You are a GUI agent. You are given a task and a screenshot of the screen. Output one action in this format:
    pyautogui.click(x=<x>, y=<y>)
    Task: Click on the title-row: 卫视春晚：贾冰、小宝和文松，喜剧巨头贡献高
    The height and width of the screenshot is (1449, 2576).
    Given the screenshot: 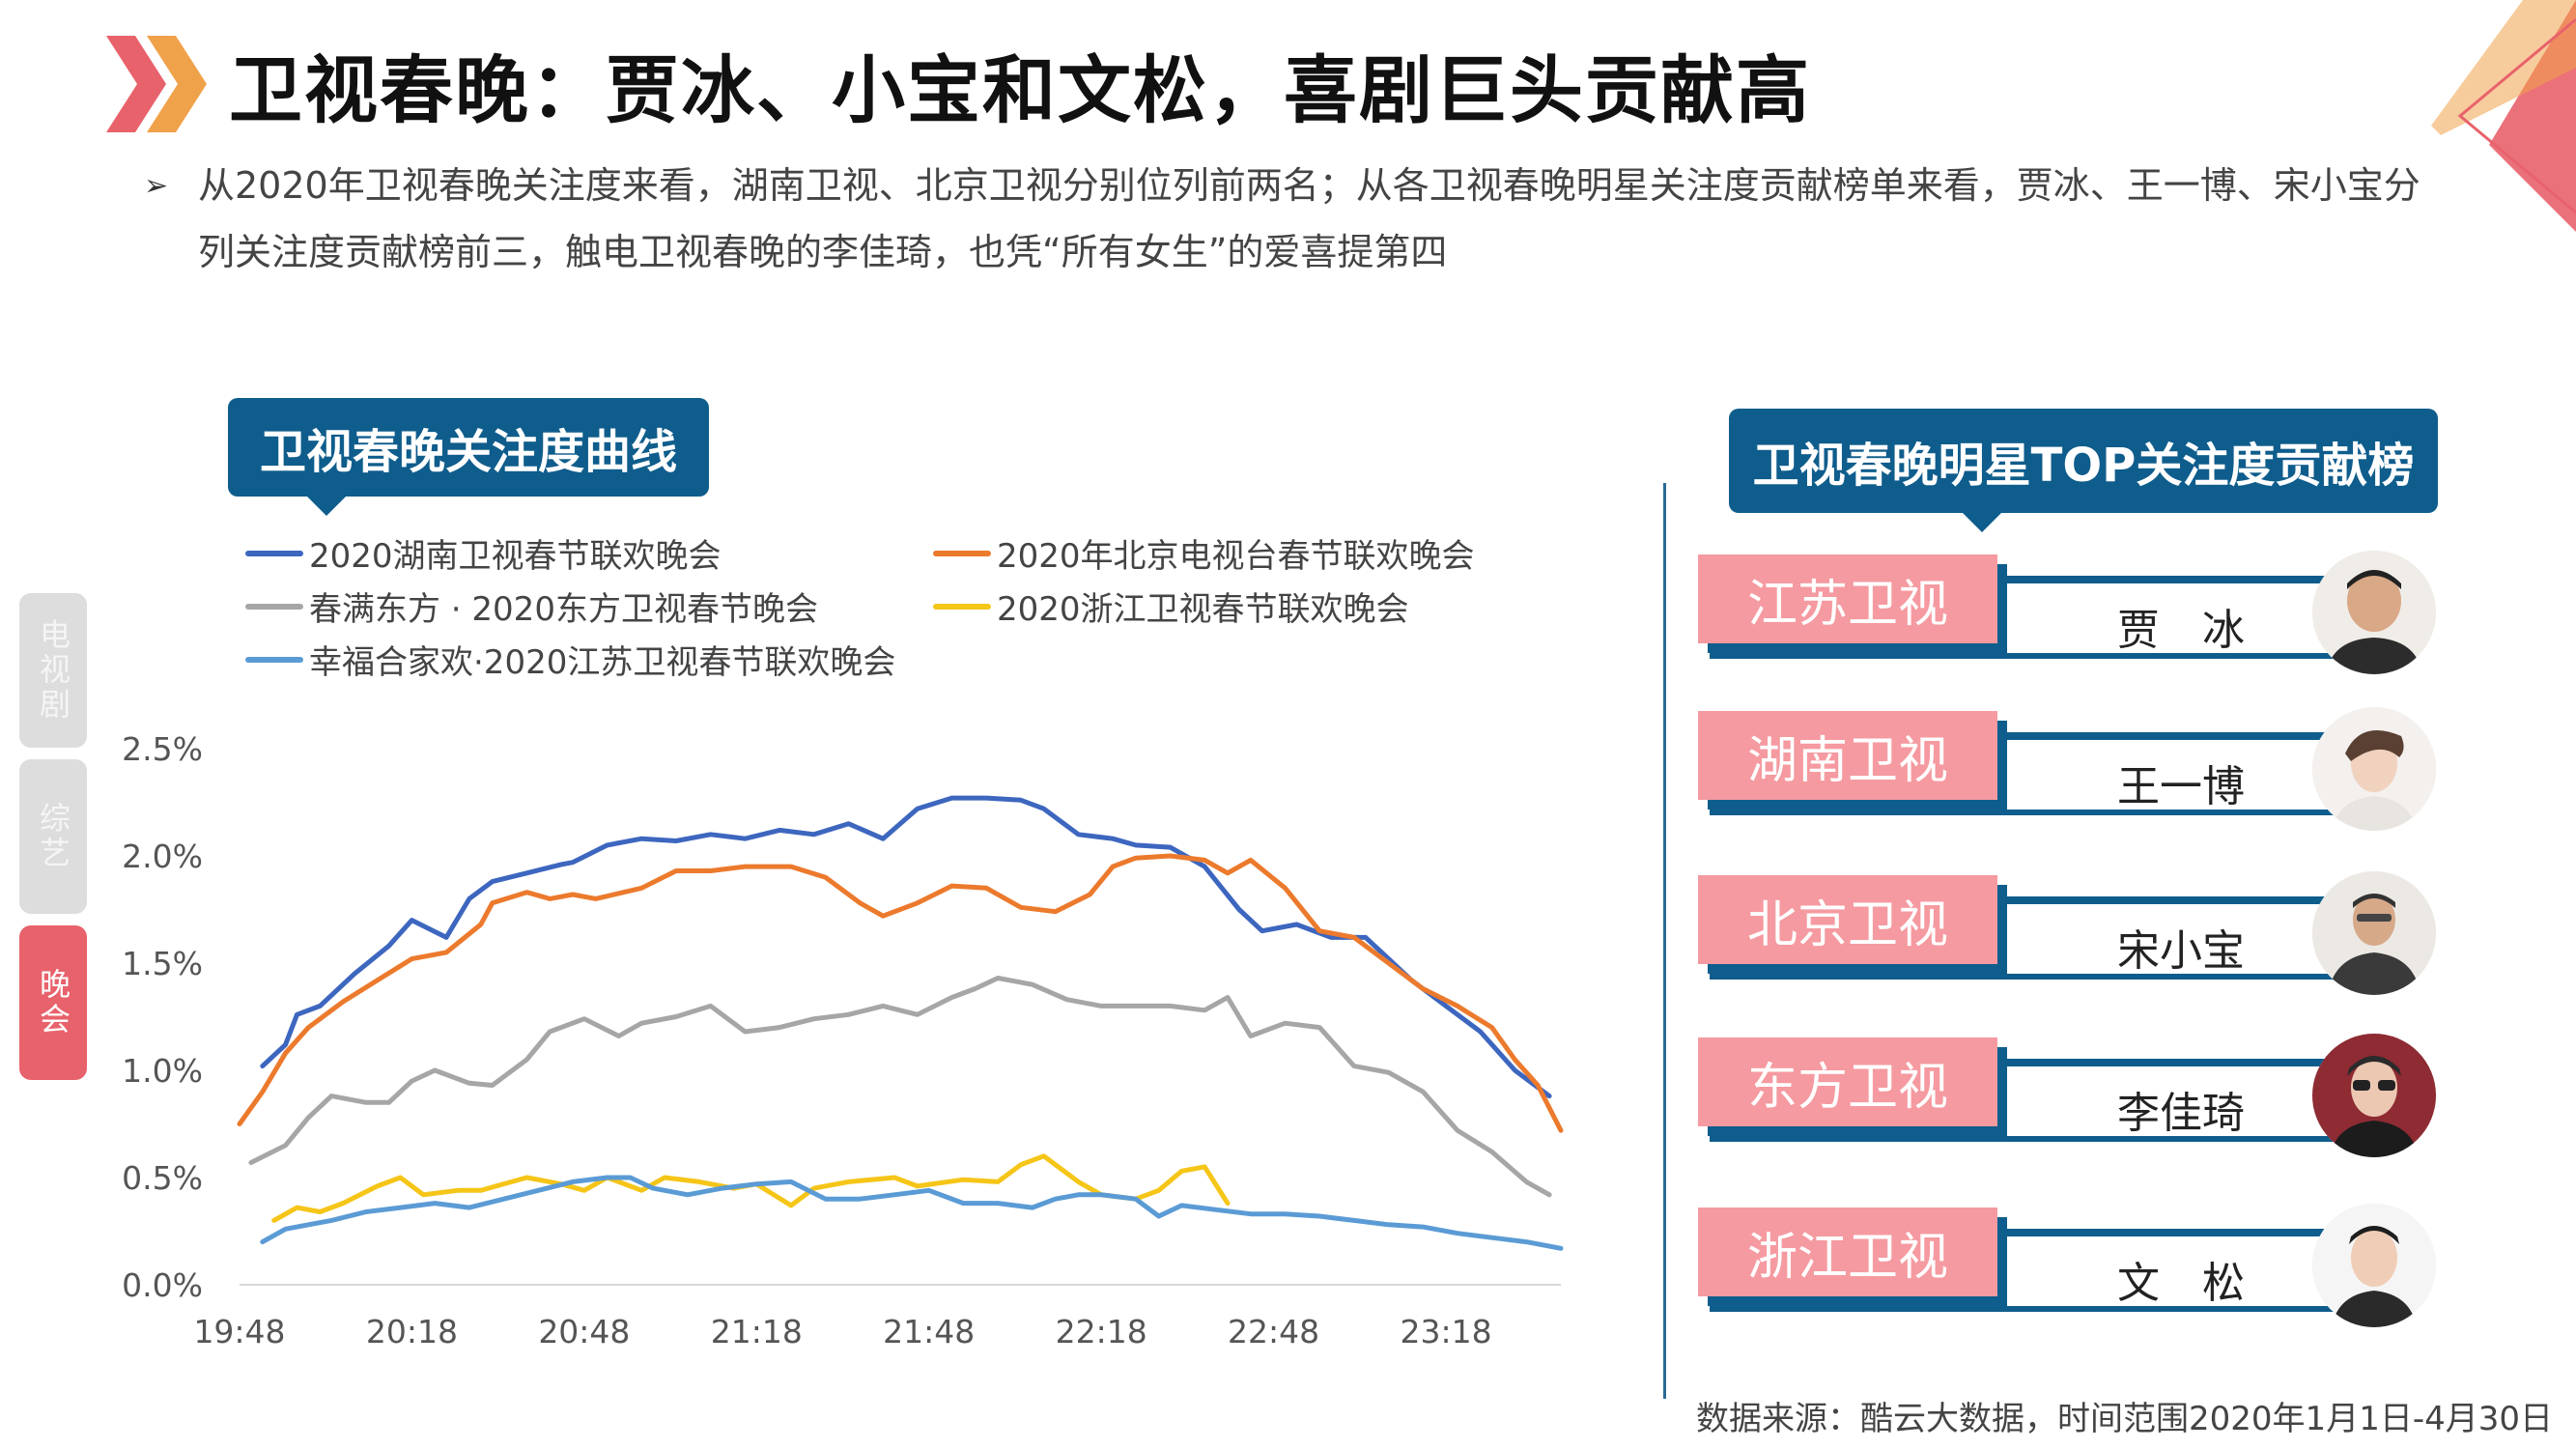 What is the action you would take?
    pyautogui.click(x=958, y=84)
    